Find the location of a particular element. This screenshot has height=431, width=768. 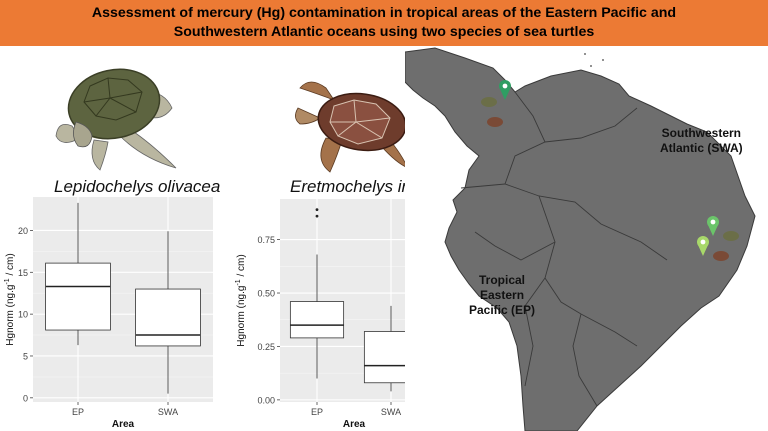

species-title-left: Lepidochelys olivacea is located at coordinates (137, 186).